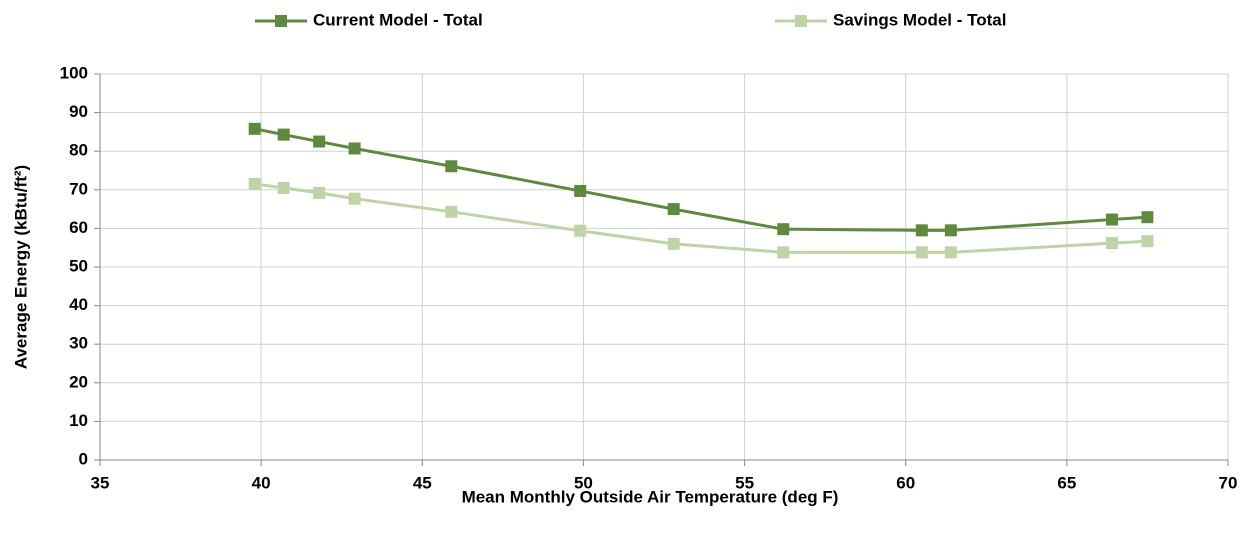 This screenshot has height=542, width=1251. What do you see at coordinates (20, 267) in the screenshot?
I see `y-axis-title: Average Energy (kBtu/ft²)` at bounding box center [20, 267].